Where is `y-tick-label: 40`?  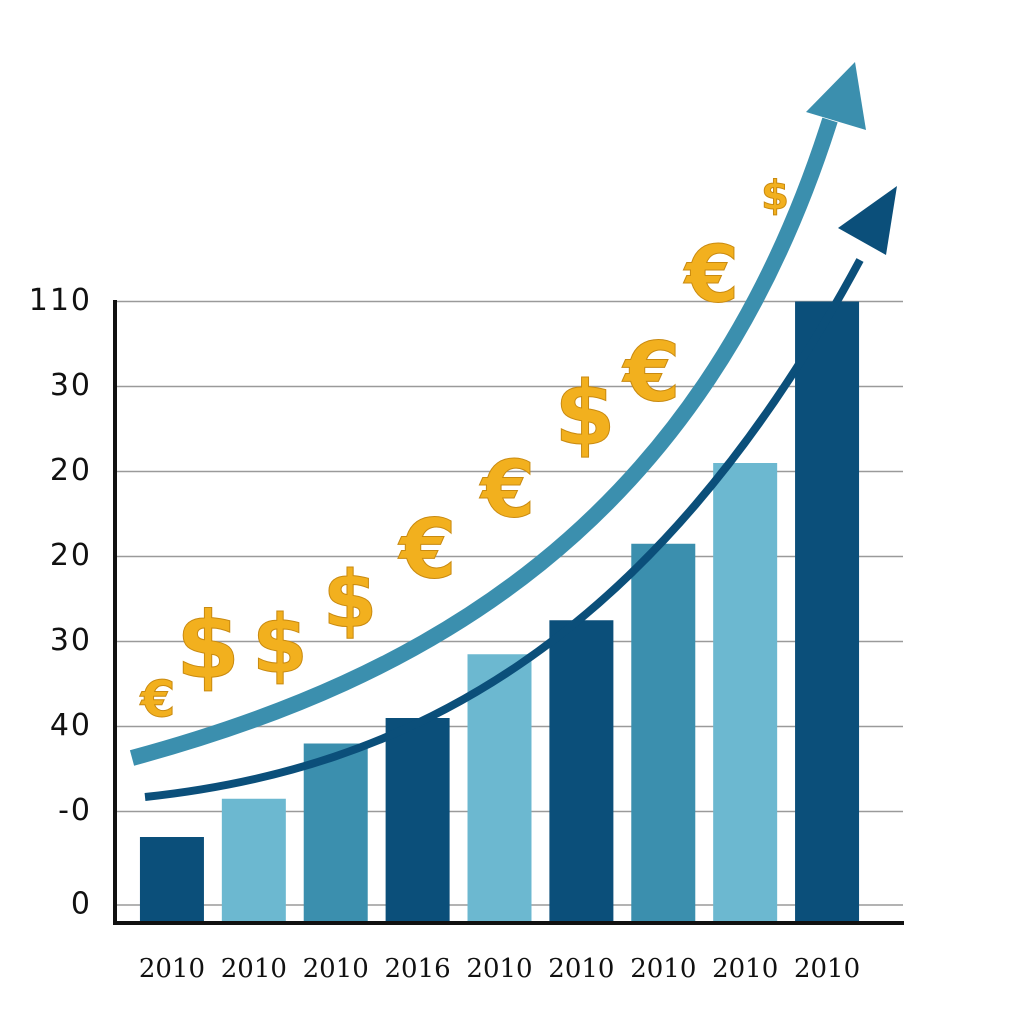 y-tick-label: 40 is located at coordinates (71, 725).